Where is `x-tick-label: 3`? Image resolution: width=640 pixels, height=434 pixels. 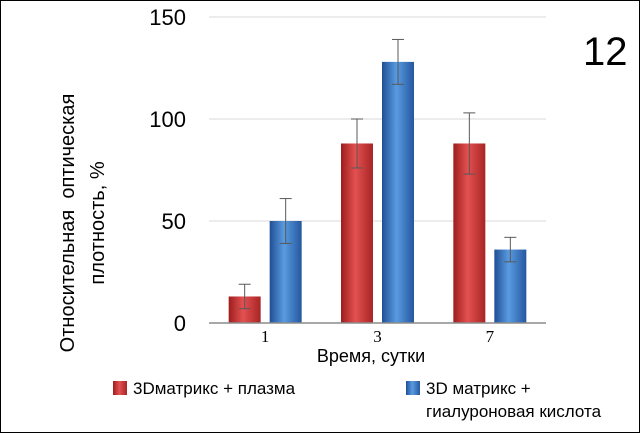 x-tick-label: 3 is located at coordinates (377, 336).